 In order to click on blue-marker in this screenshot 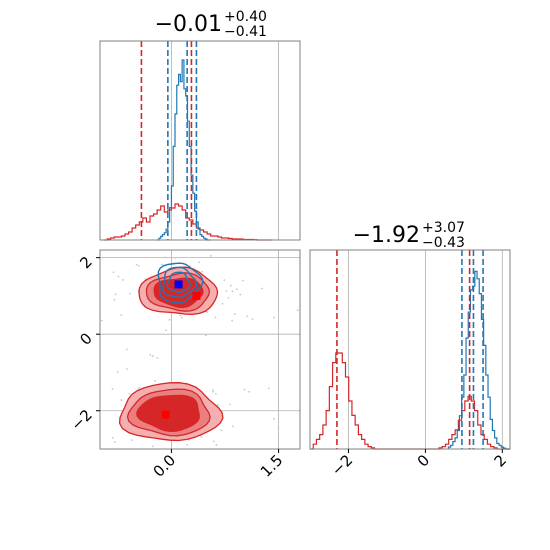, I will do `click(178, 284)`.